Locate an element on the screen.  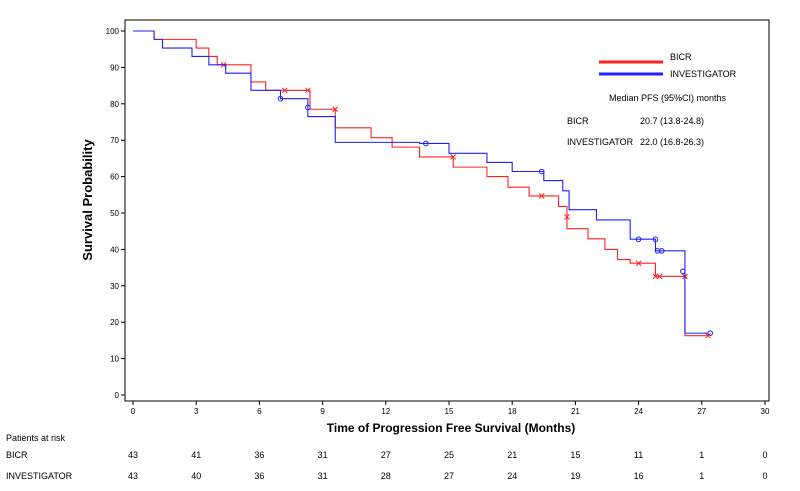
y-tick-label-3: 30 is located at coordinates (114, 286).